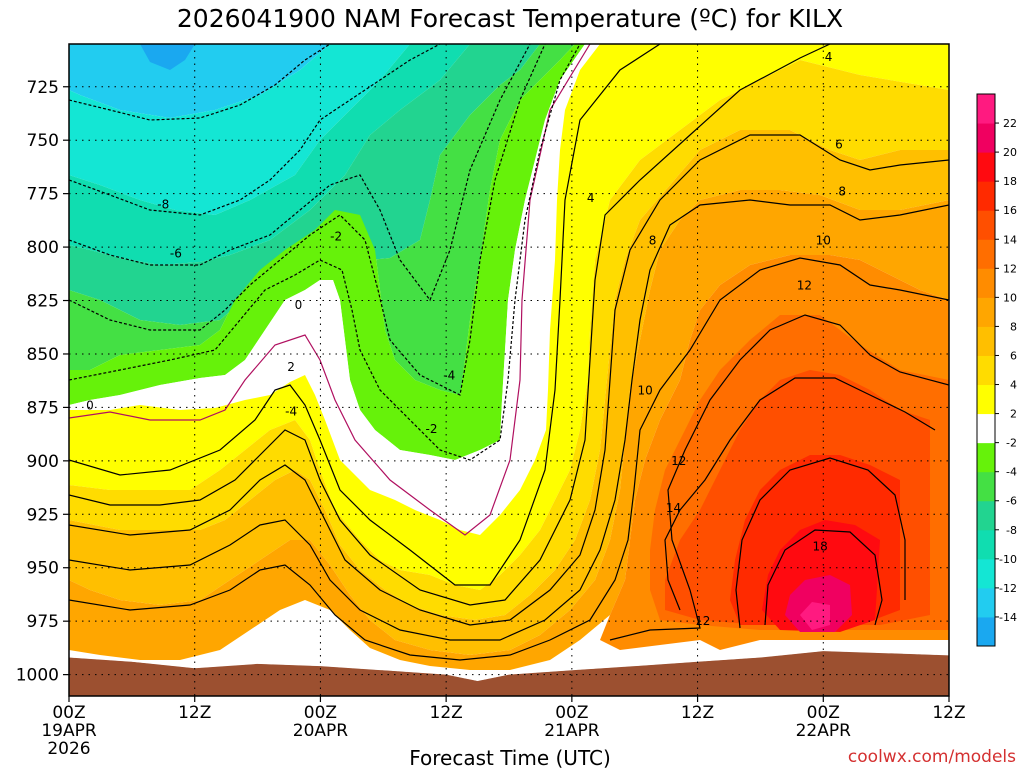 Image resolution: width=1024 pixels, height=768 pixels. I want to click on colorbar-label: -6, so click(1011, 501).